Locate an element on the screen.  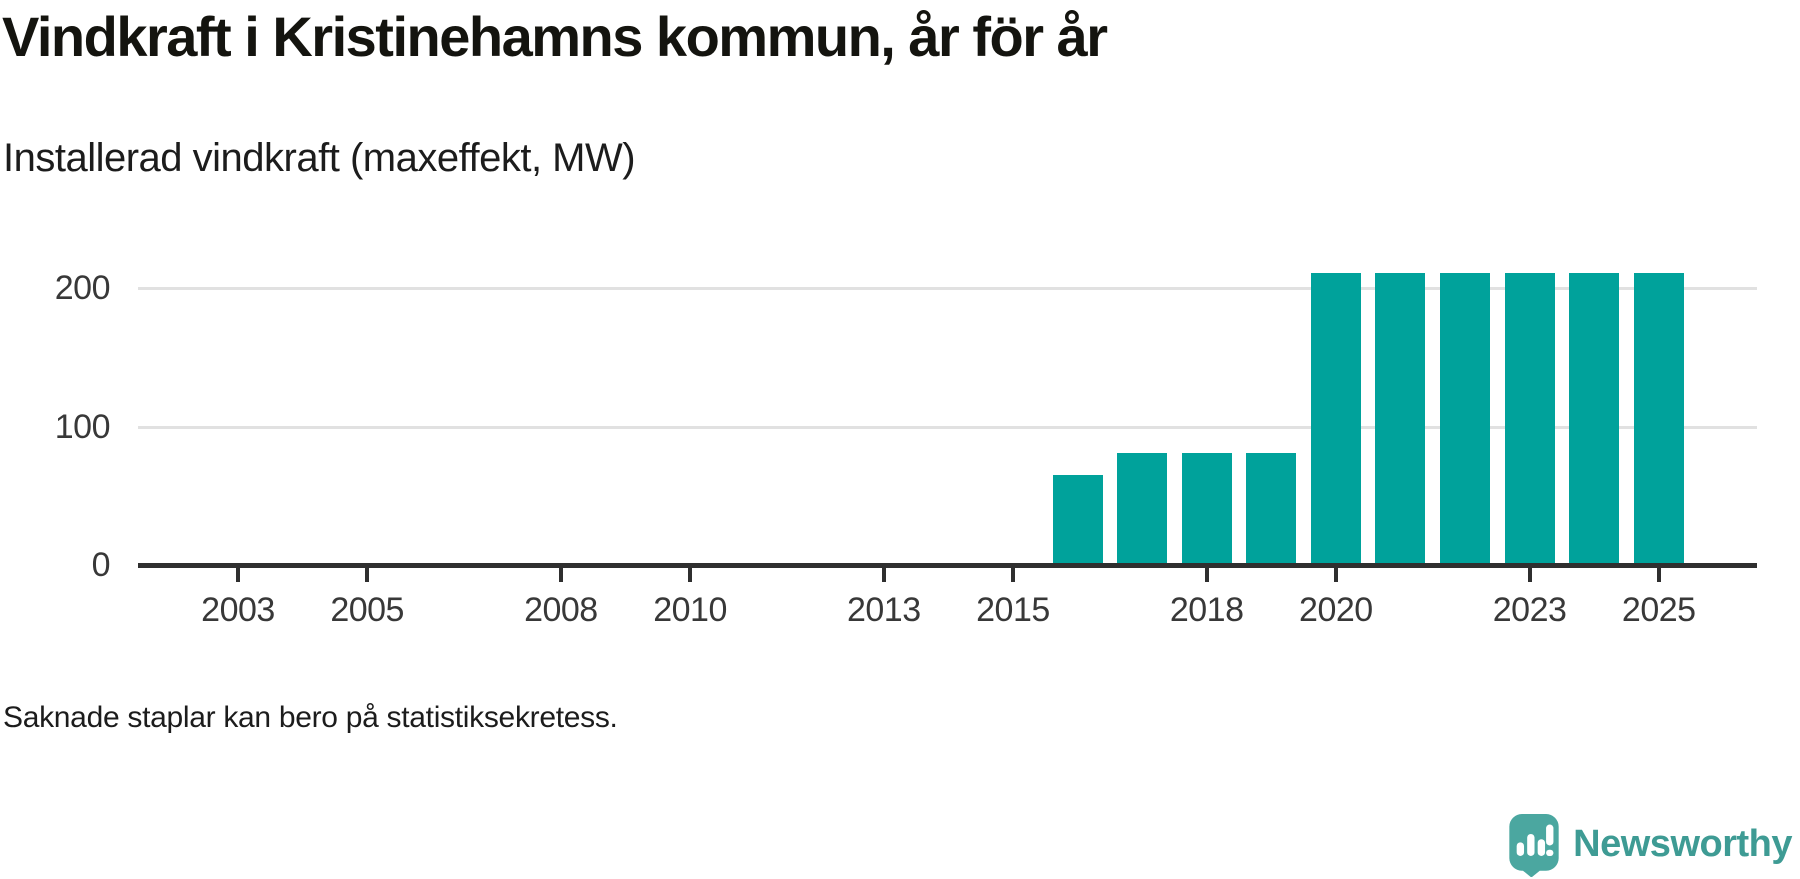
bar-2019 is located at coordinates (1271, 509).